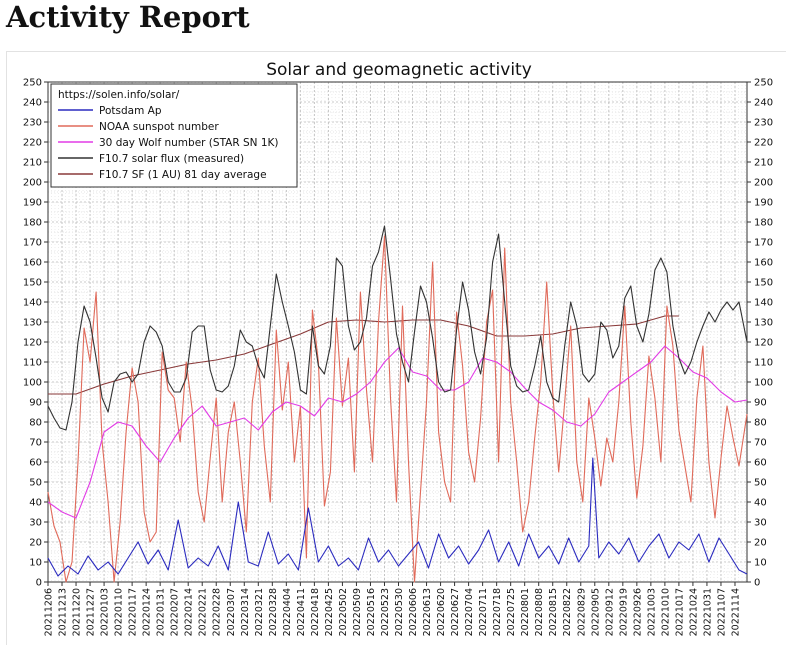  Describe the element at coordinates (32, 343) in the screenshot. I see `y-tick-label-left: 120` at that location.